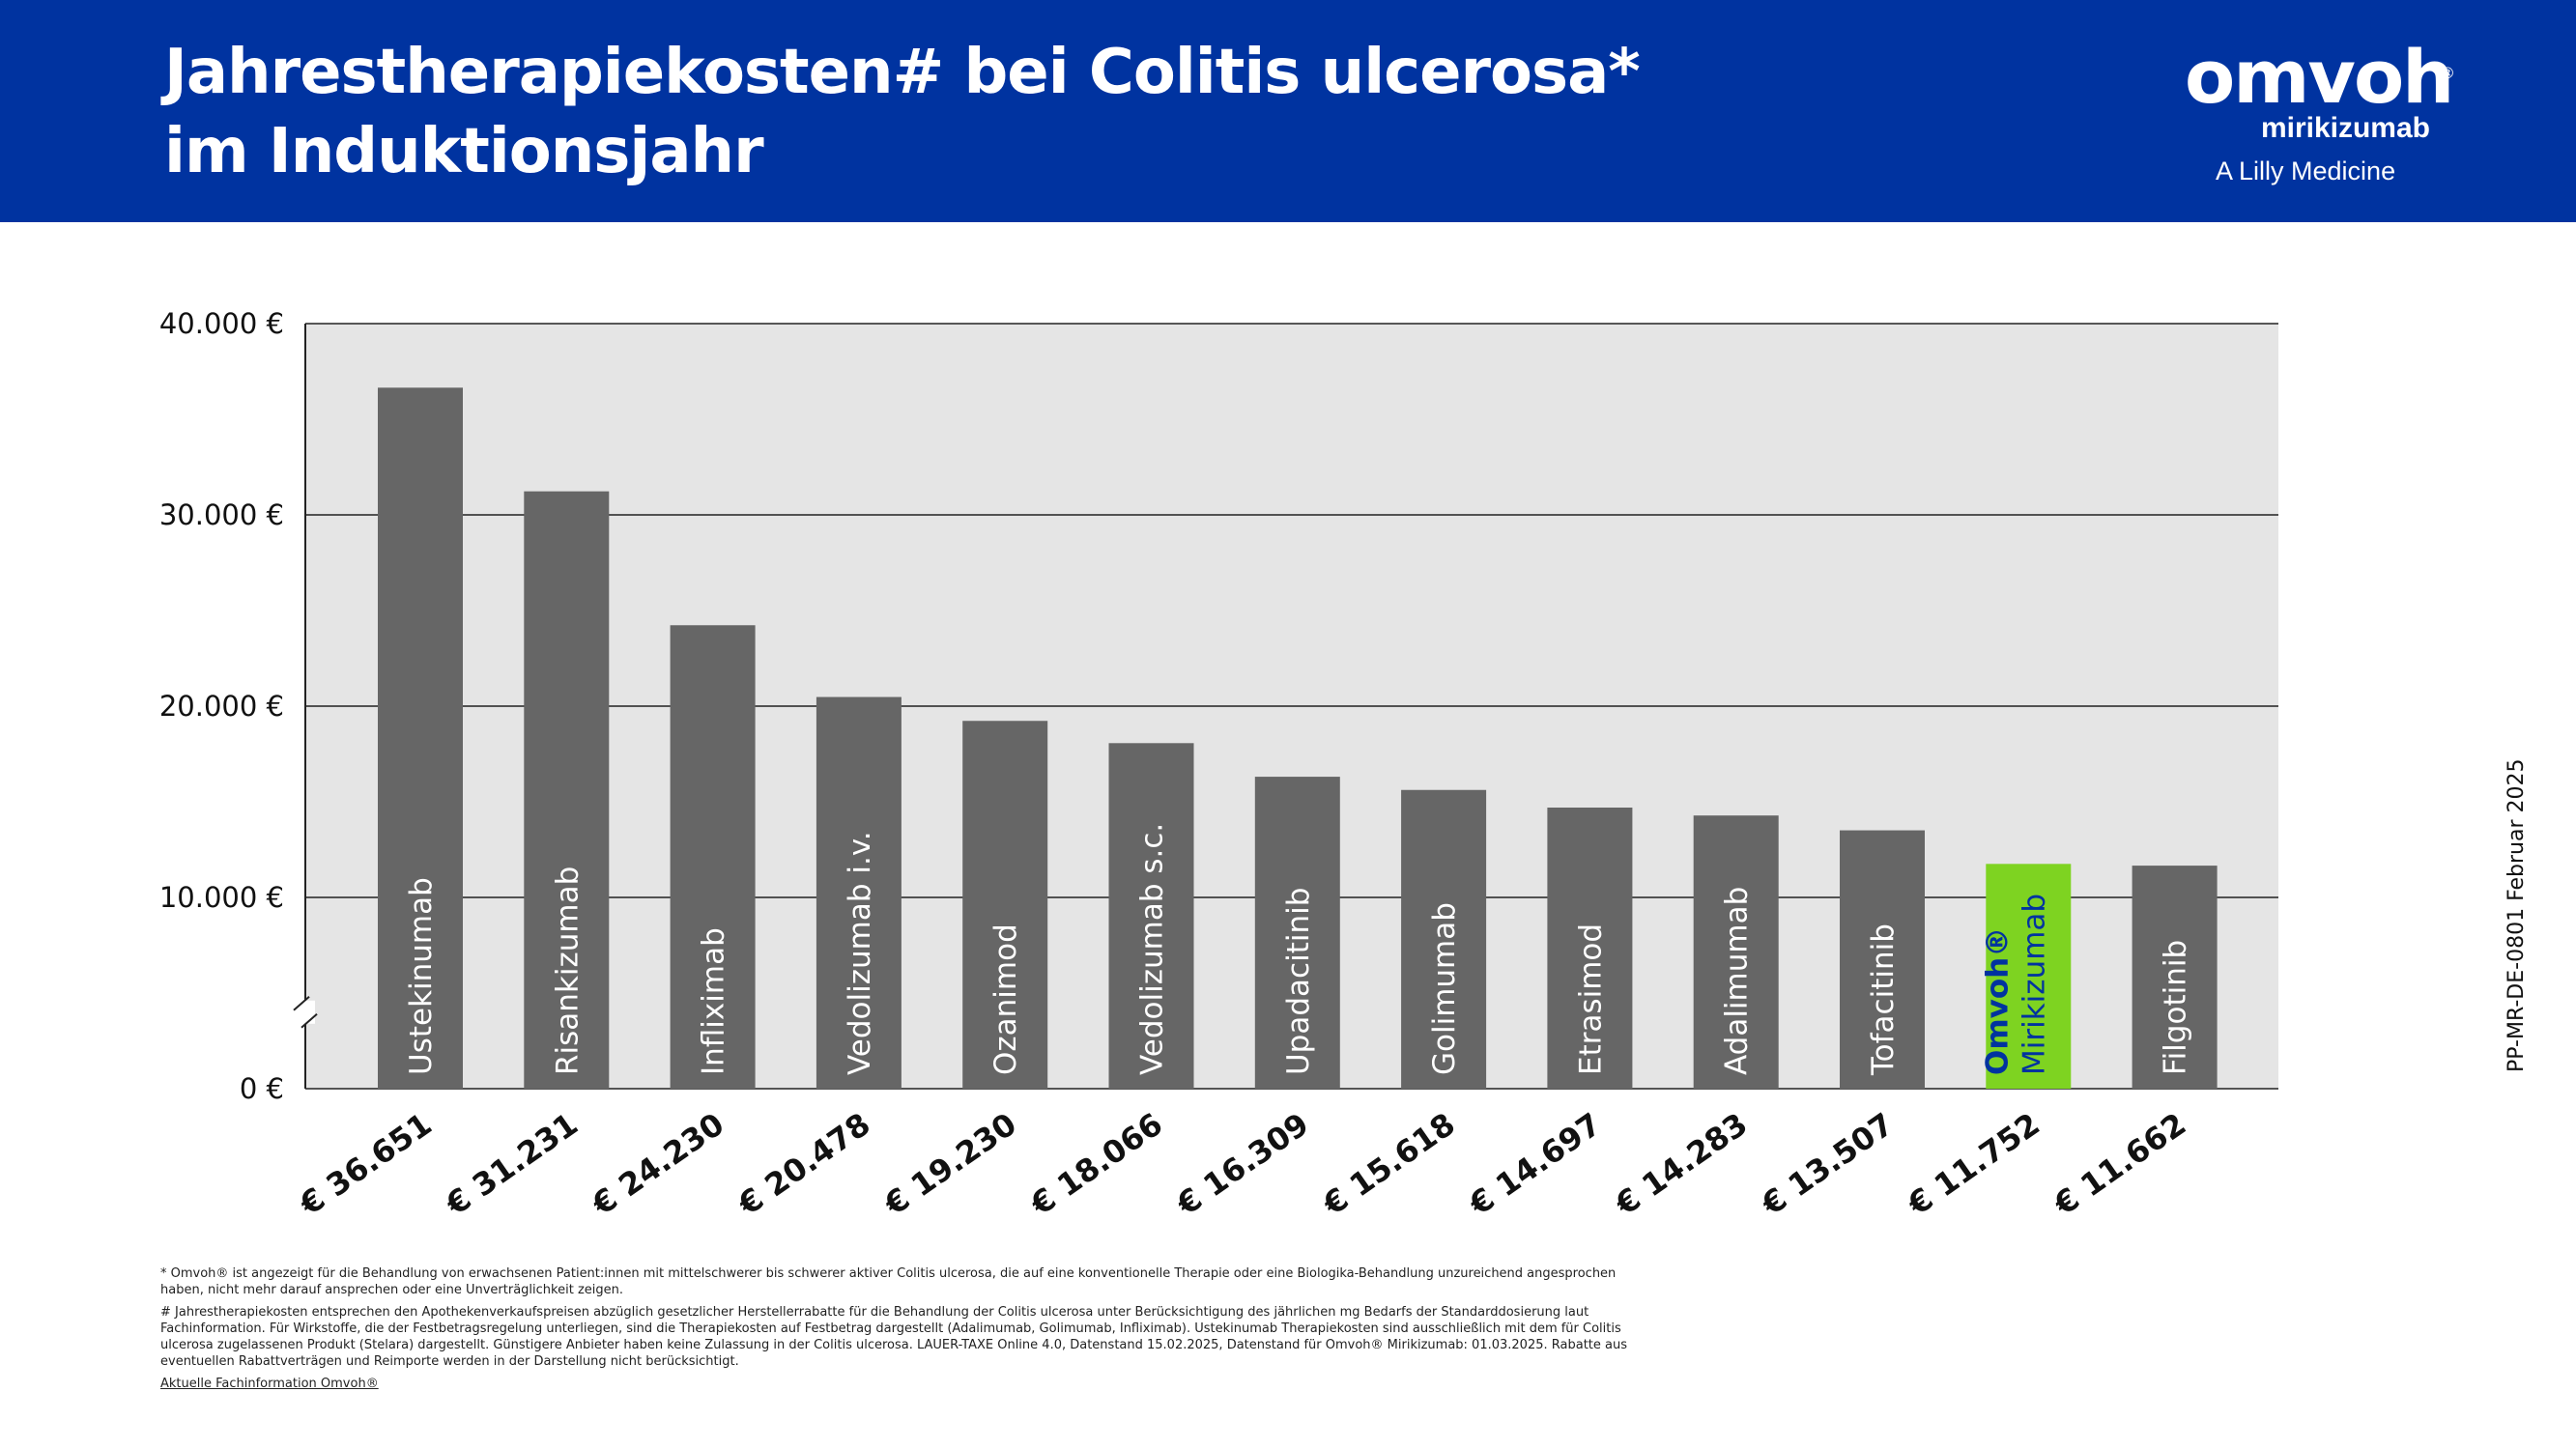 The image size is (2576, 1449). What do you see at coordinates (222, 514) in the screenshot?
I see `y-tick-label: 30.000 €` at bounding box center [222, 514].